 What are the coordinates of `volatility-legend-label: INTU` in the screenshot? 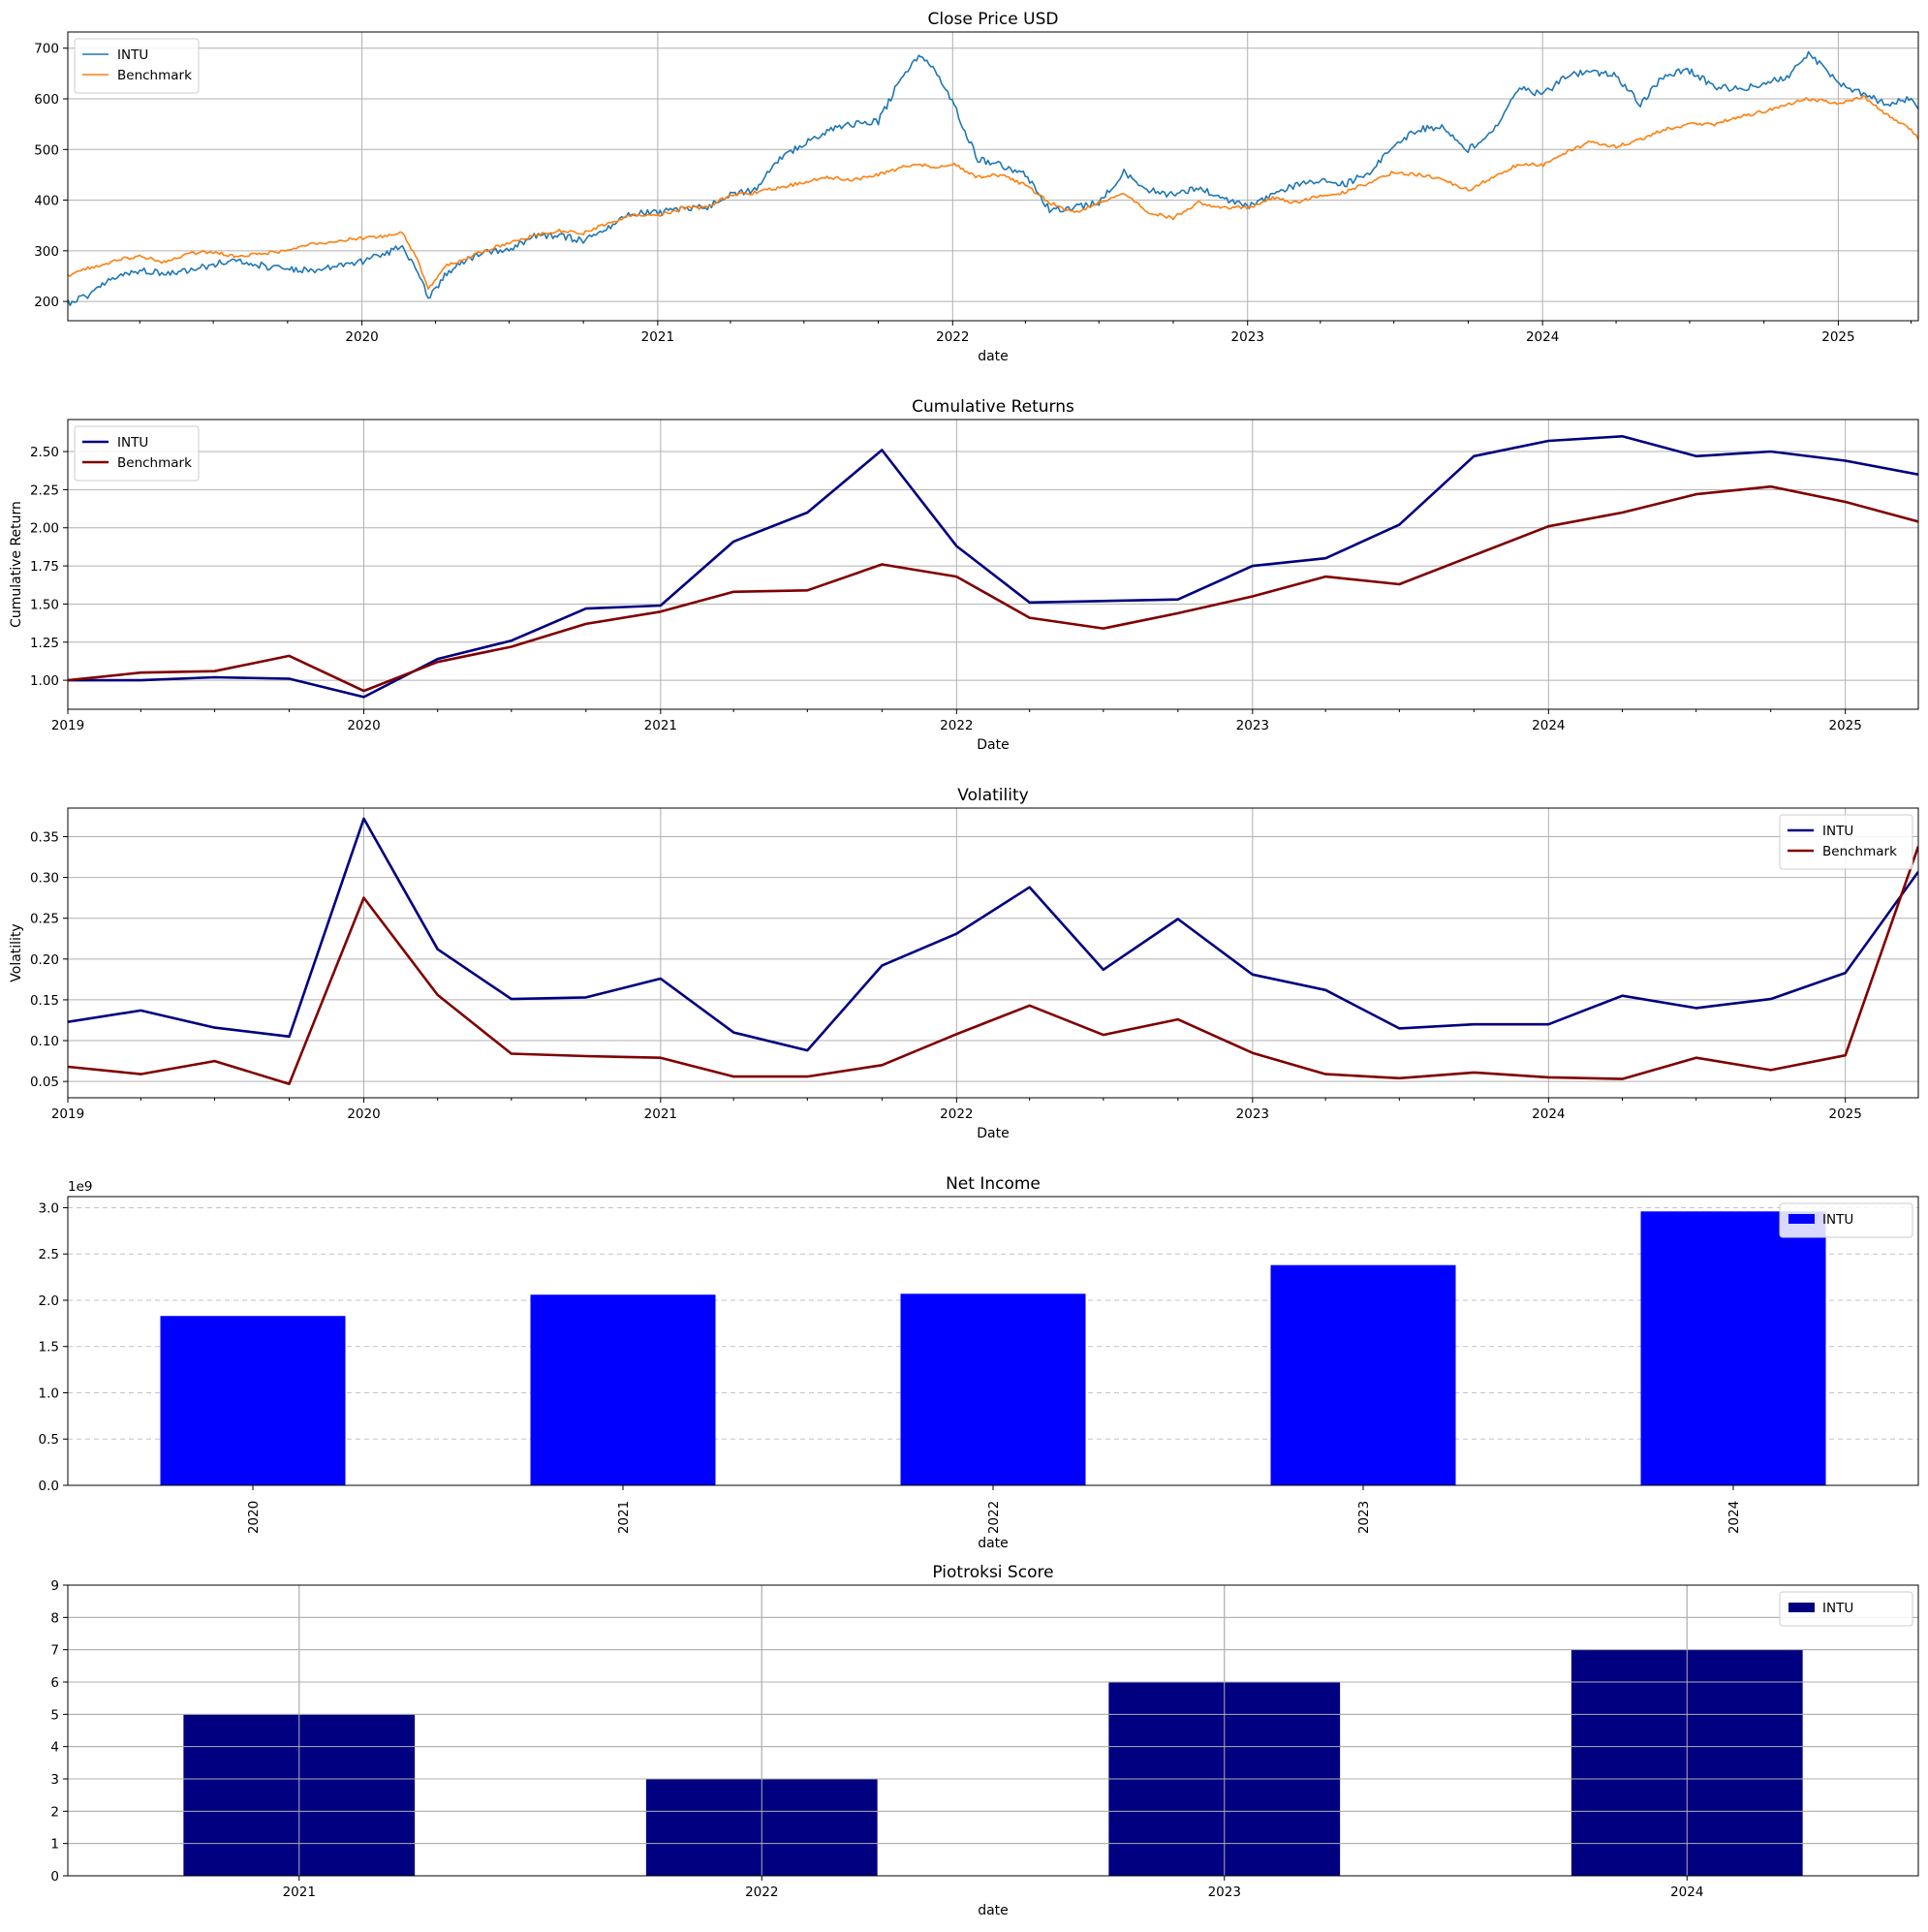 It's located at (1837, 831).